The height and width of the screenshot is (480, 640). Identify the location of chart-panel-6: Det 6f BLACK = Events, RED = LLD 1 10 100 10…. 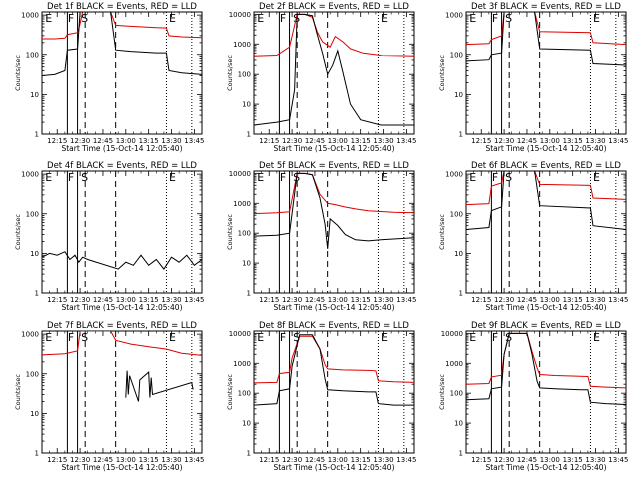
(533, 236).